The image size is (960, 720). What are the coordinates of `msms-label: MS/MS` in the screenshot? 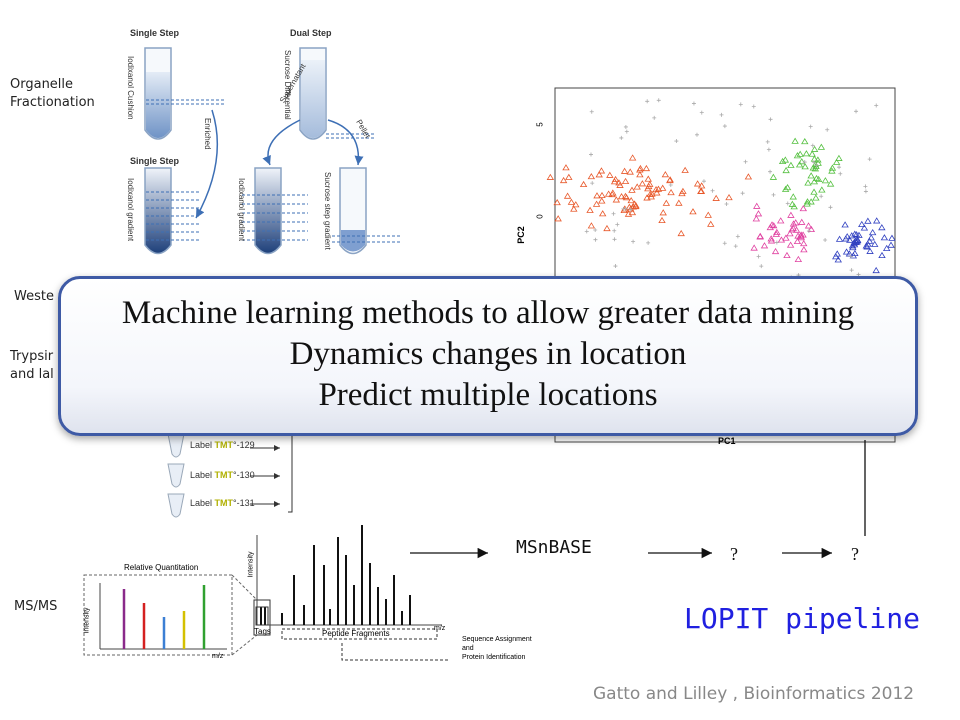 It's located at (36, 606).